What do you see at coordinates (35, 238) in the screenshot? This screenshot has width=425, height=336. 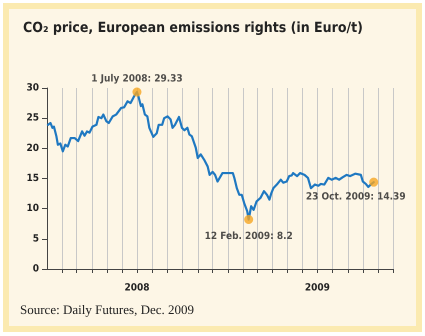 I see `y-tick-label: 5` at bounding box center [35, 238].